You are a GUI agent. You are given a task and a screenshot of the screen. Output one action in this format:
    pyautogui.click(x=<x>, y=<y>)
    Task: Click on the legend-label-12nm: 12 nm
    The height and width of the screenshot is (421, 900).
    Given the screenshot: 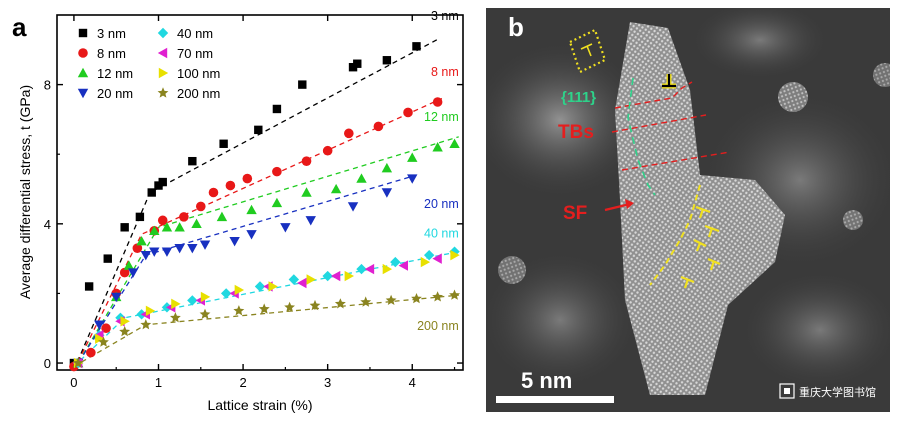 What is the action you would take?
    pyautogui.click(x=115, y=73)
    